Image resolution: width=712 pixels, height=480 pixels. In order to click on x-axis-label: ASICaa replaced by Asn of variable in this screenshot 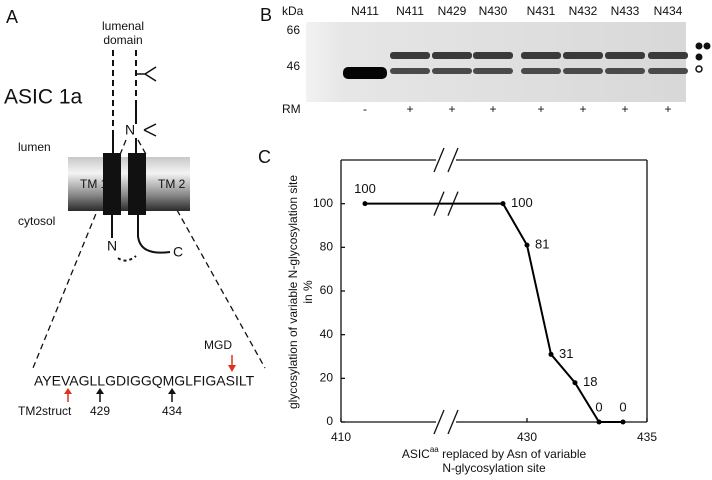, I will do `click(494, 453)`.